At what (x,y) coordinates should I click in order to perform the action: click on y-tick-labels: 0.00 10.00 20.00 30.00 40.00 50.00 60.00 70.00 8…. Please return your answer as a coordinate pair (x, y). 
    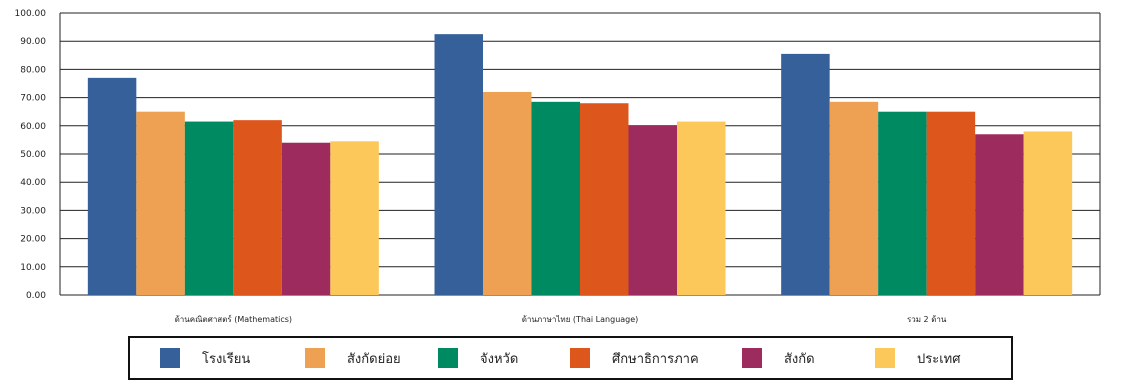
    Looking at the image, I should click on (31, 155).